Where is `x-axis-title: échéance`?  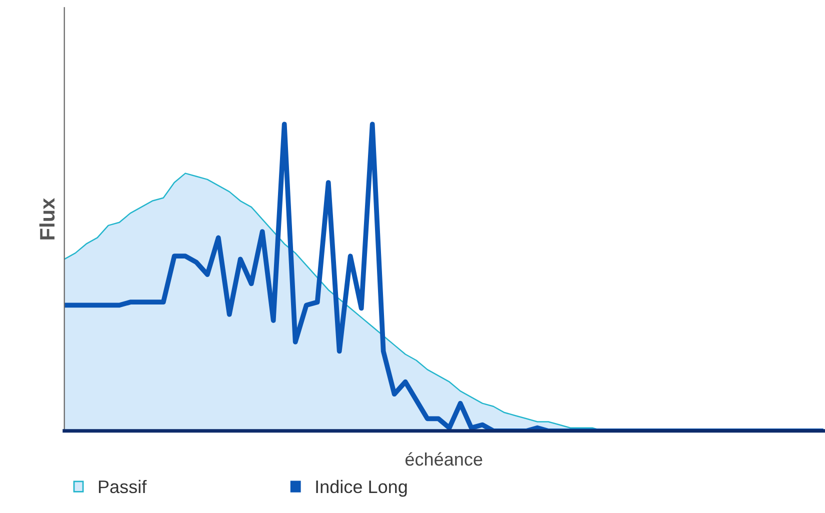
x-axis-title: échéance is located at coordinates (443, 459).